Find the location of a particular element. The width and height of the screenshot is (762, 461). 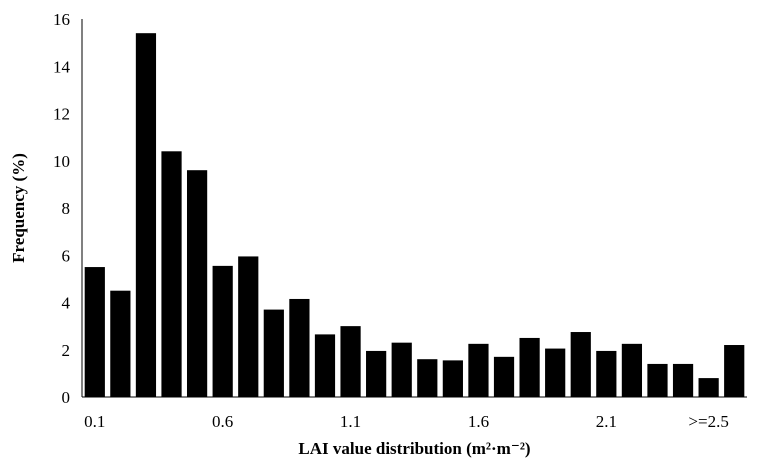

y-tick-label: 12 is located at coordinates (61, 114).